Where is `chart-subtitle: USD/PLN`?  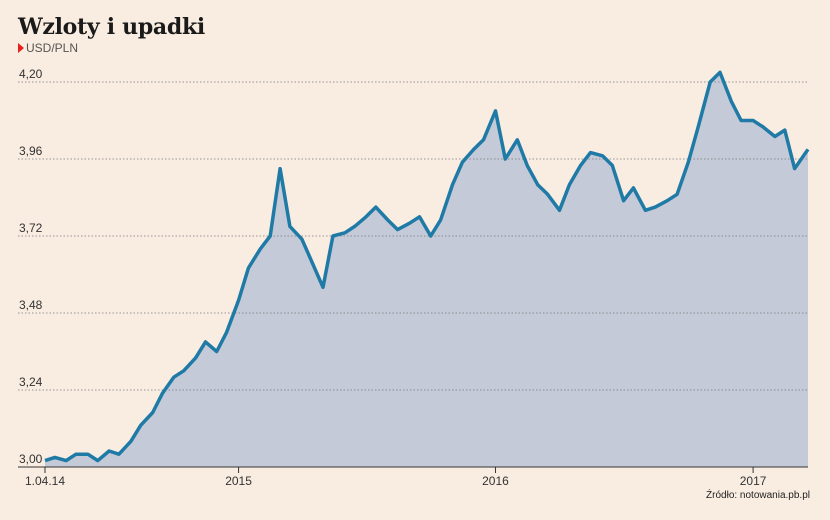 chart-subtitle: USD/PLN is located at coordinates (48, 48).